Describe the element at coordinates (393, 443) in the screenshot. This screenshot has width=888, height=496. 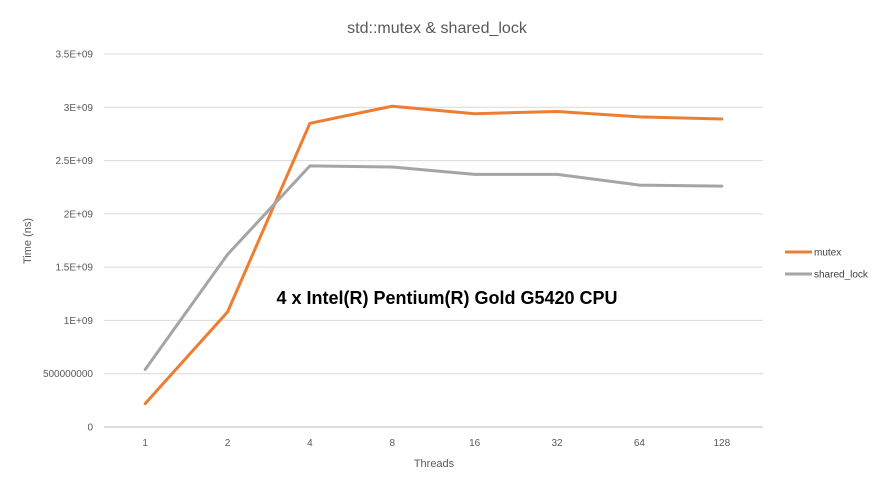
I see `x-tick-label: 8` at that location.